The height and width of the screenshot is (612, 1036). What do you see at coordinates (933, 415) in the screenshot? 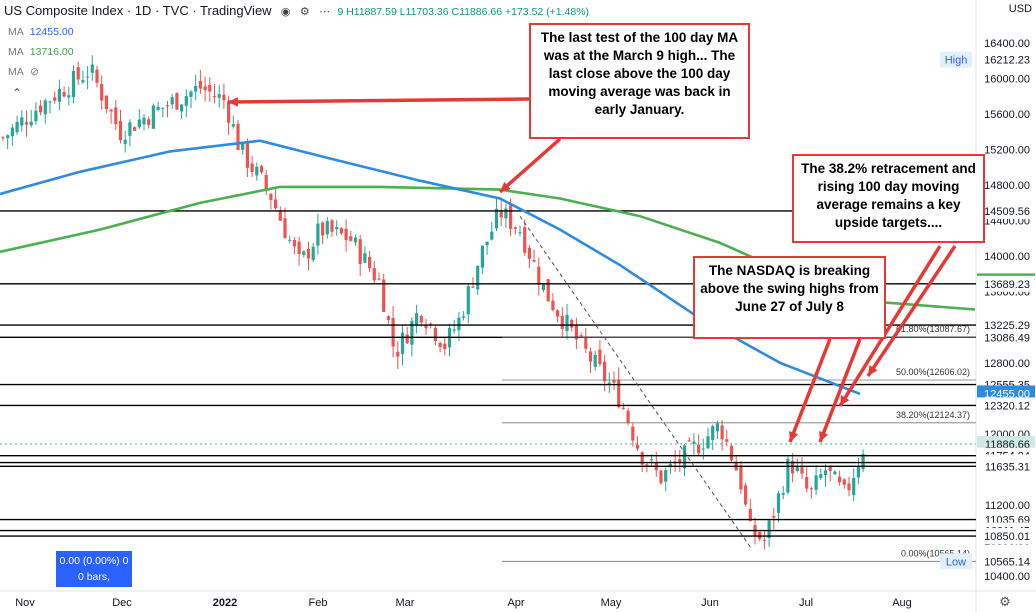
I see `fib-label-2: 38.20%(12124.37)` at bounding box center [933, 415].